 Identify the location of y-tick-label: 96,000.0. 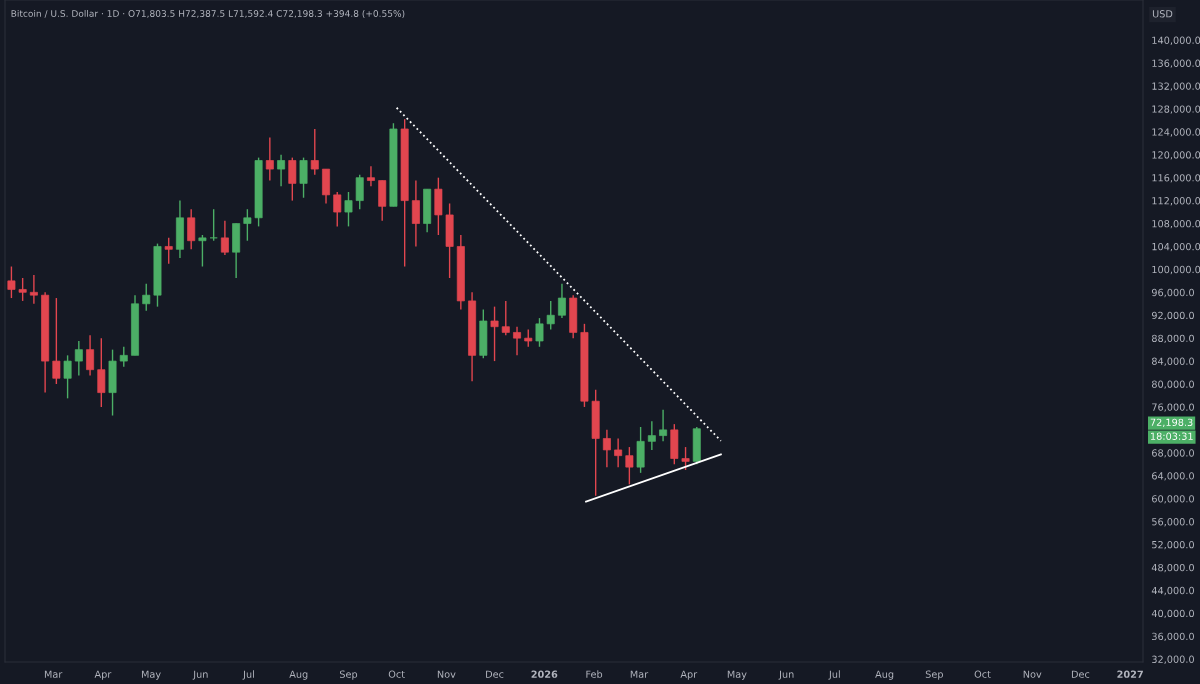
(1172, 293).